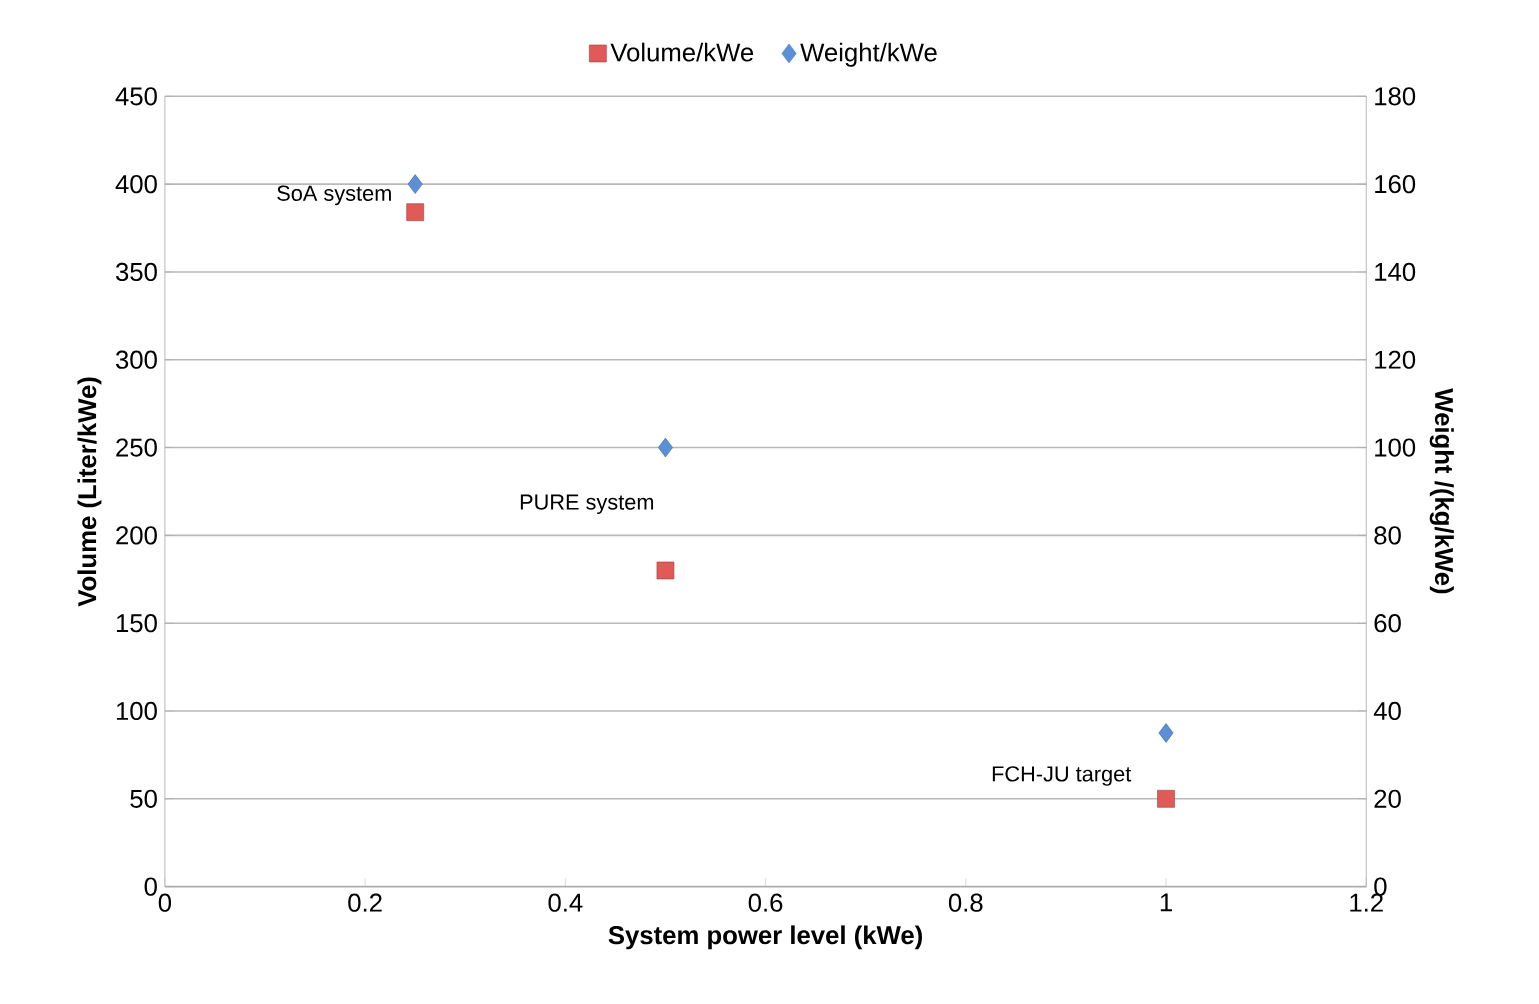 Image resolution: width=1539 pixels, height=1004 pixels. Describe the element at coordinates (136, 359) in the screenshot. I see `y-tick-label: 300` at that location.